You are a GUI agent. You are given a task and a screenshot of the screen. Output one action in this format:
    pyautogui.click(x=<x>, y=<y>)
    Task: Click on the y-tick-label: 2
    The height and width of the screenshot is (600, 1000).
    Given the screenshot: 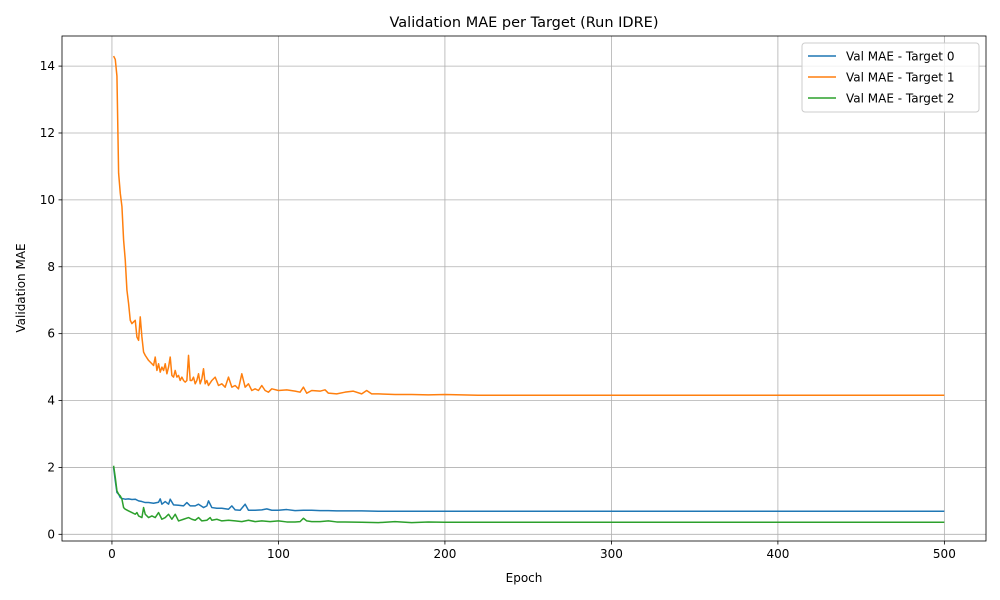 What is the action you would take?
    pyautogui.click(x=51, y=467)
    